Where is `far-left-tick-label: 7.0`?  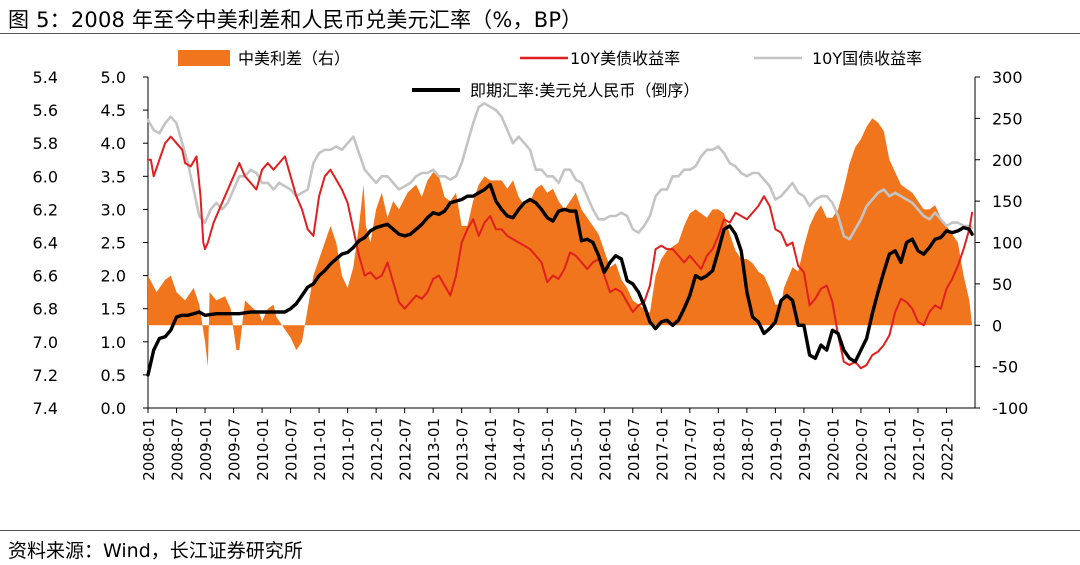
far-left-tick-label: 7.0 is located at coordinates (45, 342).